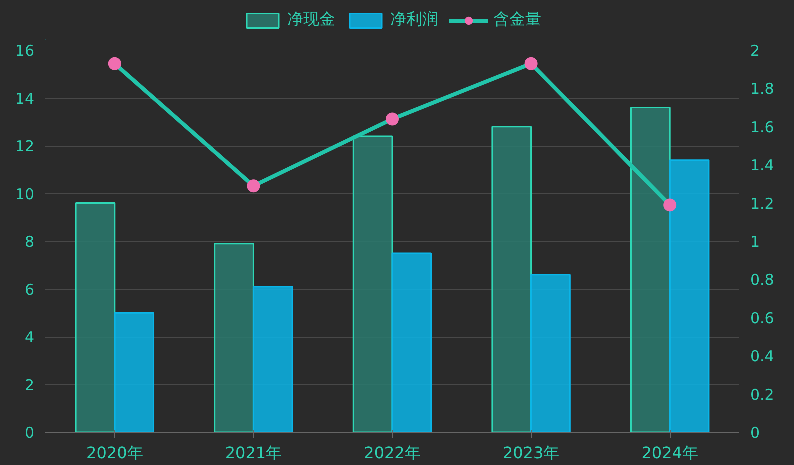  I want to click on y-tick-label: 10, so click(25, 194).